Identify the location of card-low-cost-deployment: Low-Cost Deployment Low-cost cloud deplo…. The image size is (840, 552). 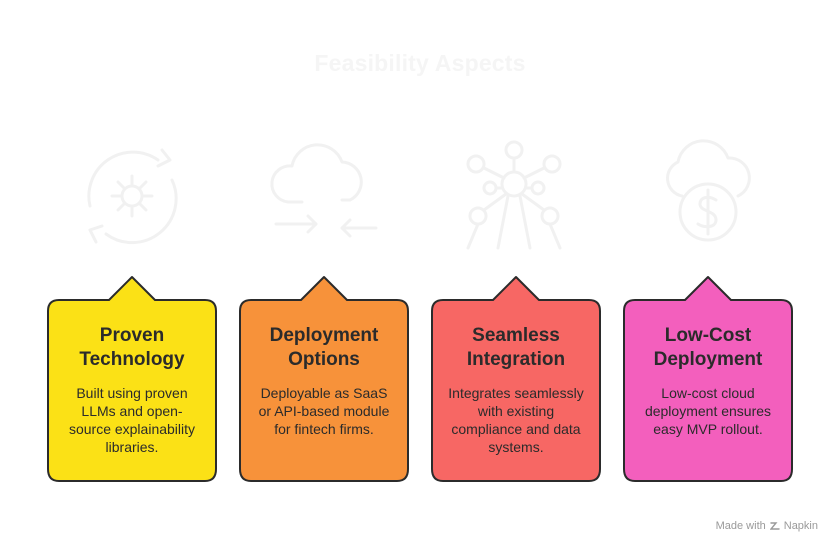
(708, 379).